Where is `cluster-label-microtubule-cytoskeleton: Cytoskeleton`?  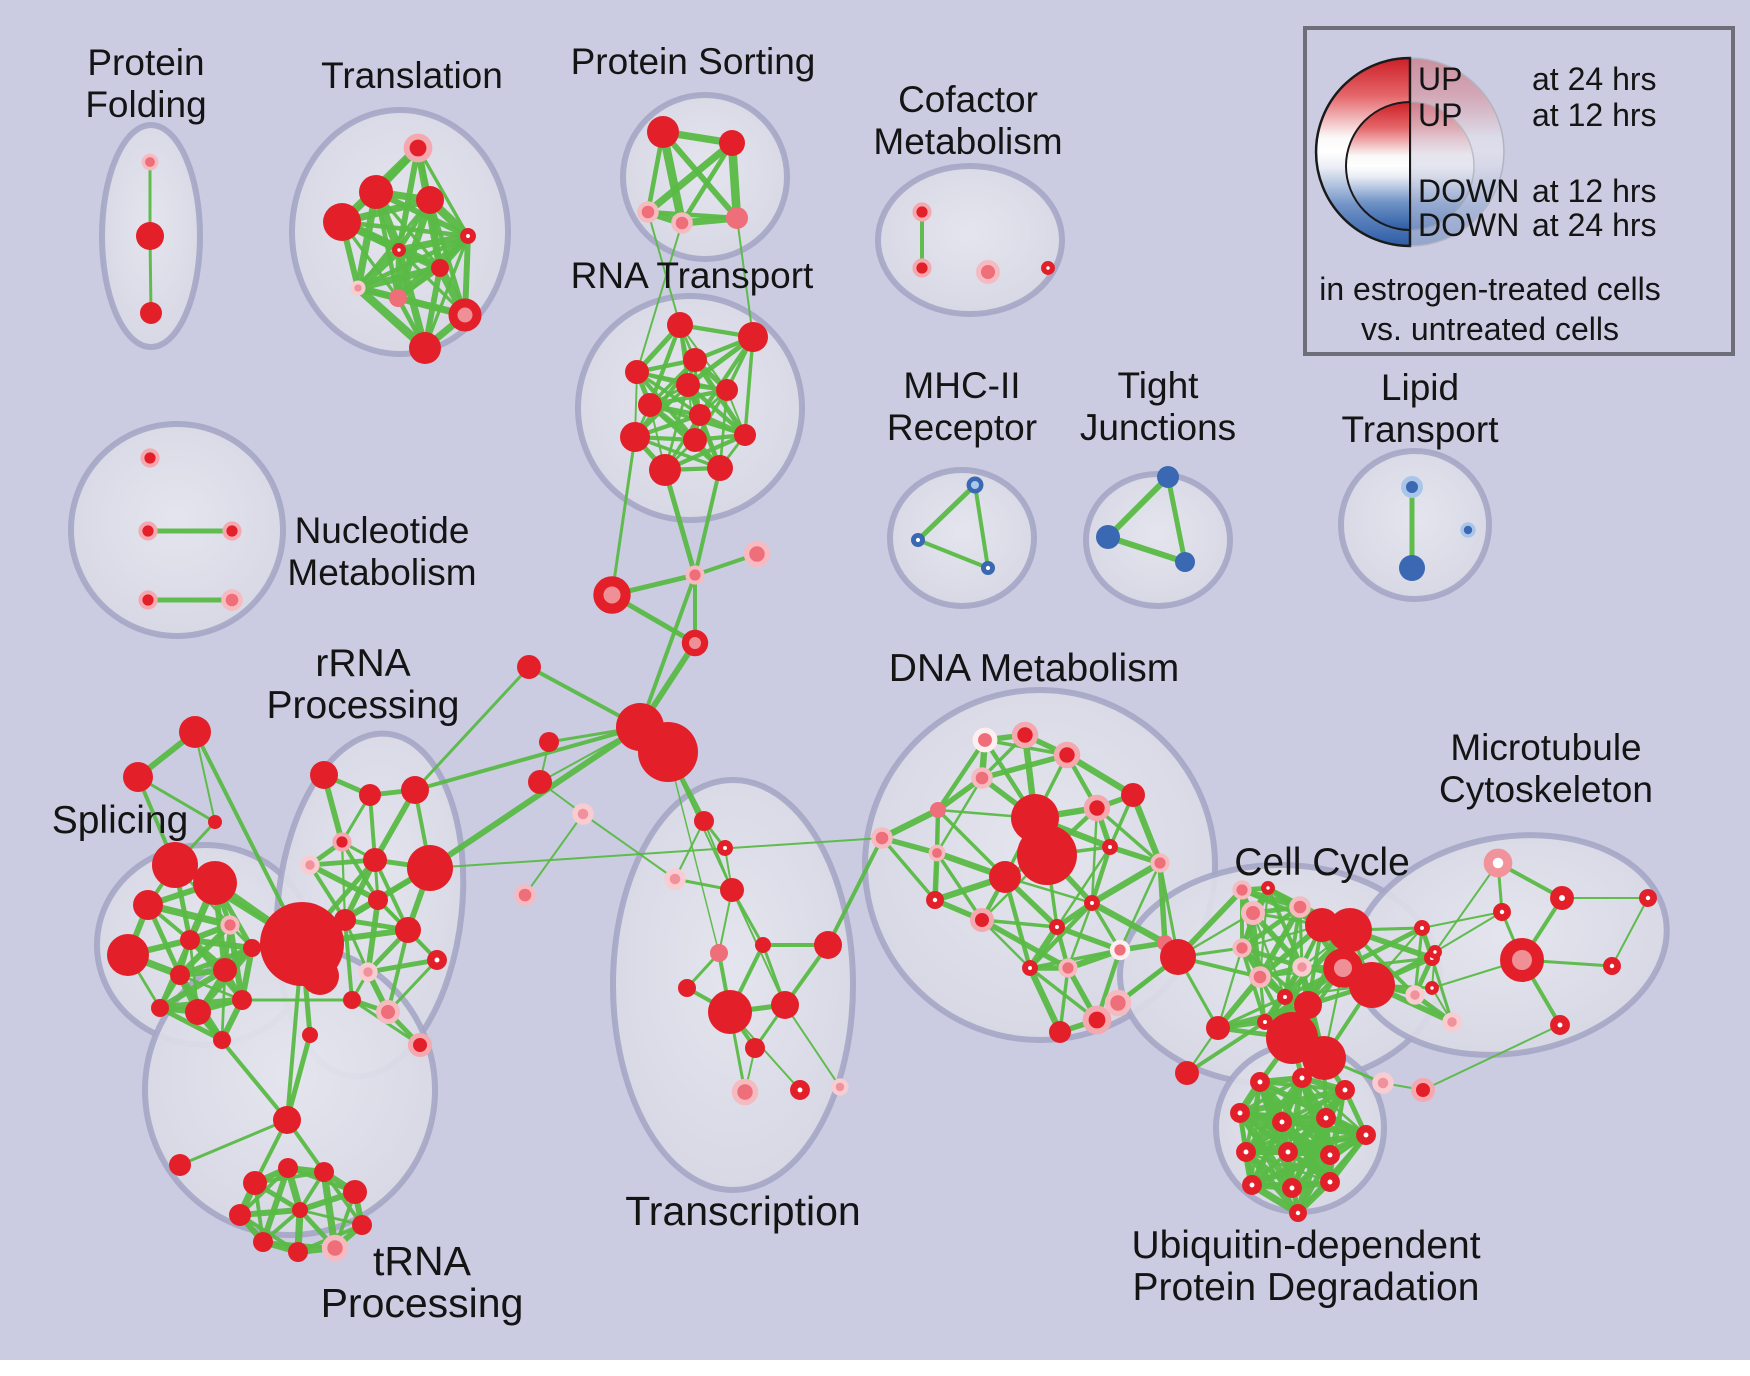 cluster-label-microtubule-cytoskeleton: Cytoskeleton is located at coordinates (1546, 789).